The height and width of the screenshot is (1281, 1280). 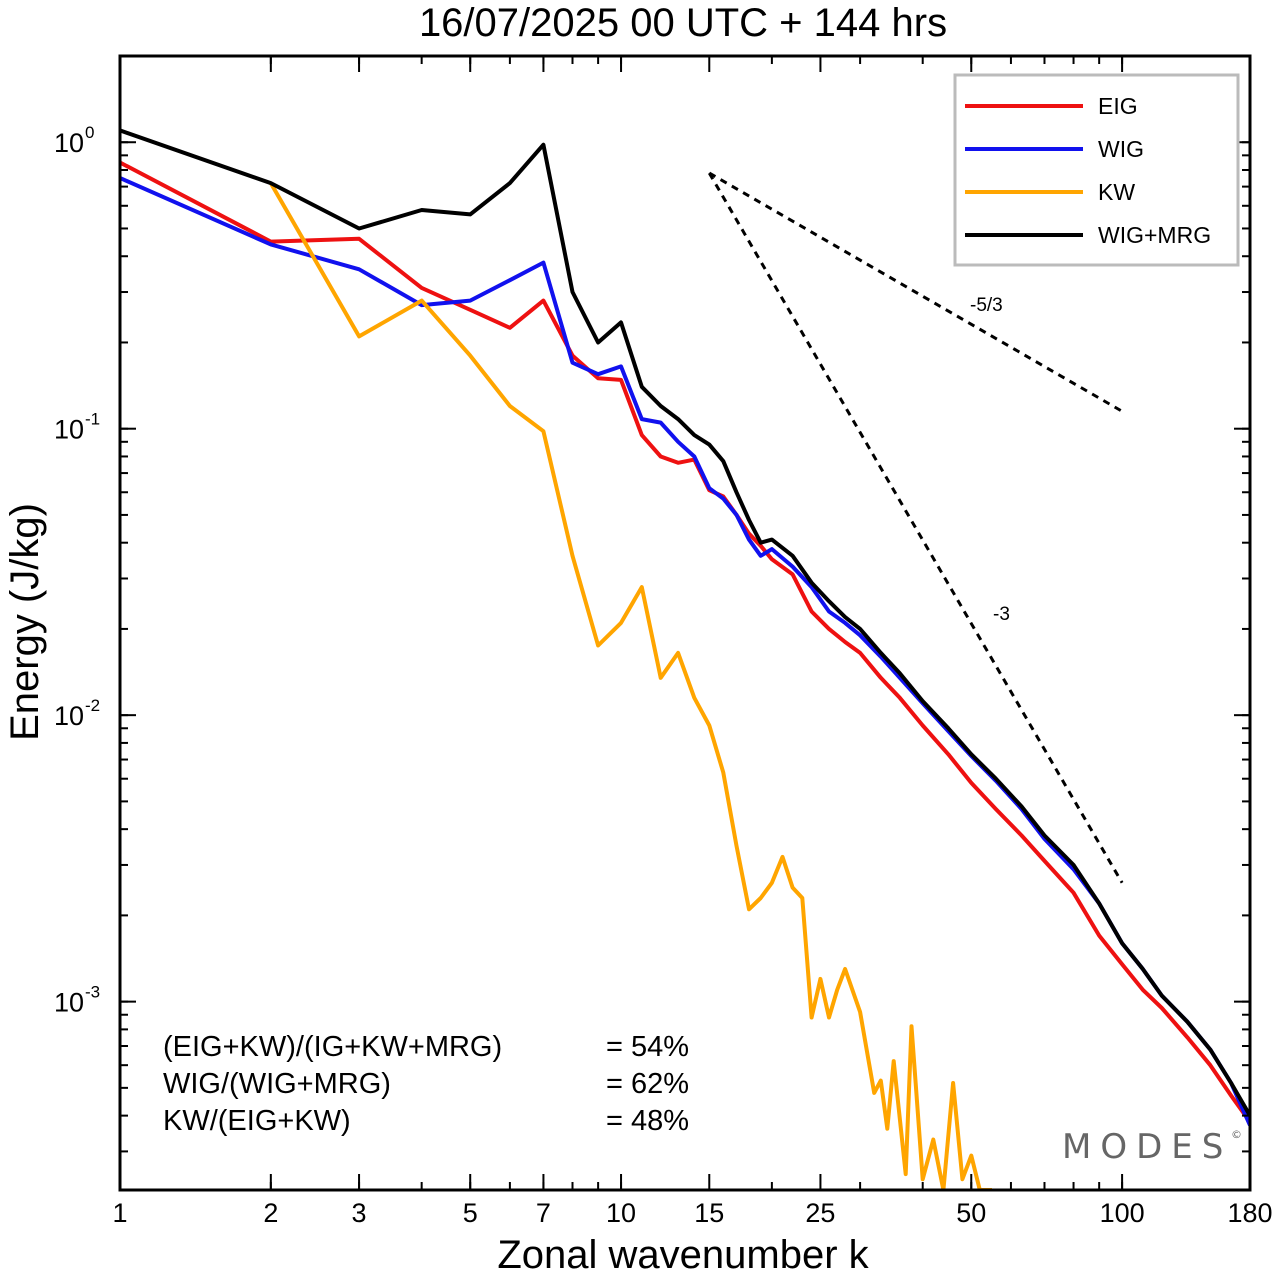 What do you see at coordinates (543, 1213) in the screenshot?
I see `x-tick-label: 7` at bounding box center [543, 1213].